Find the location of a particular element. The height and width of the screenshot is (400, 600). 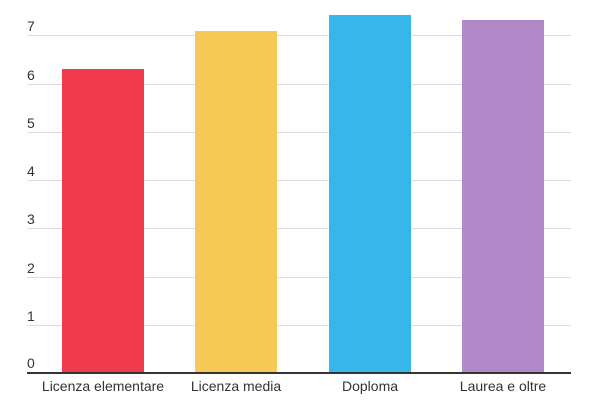

x-label-licenza-elementare: Licenza elementare is located at coordinates (103, 386).